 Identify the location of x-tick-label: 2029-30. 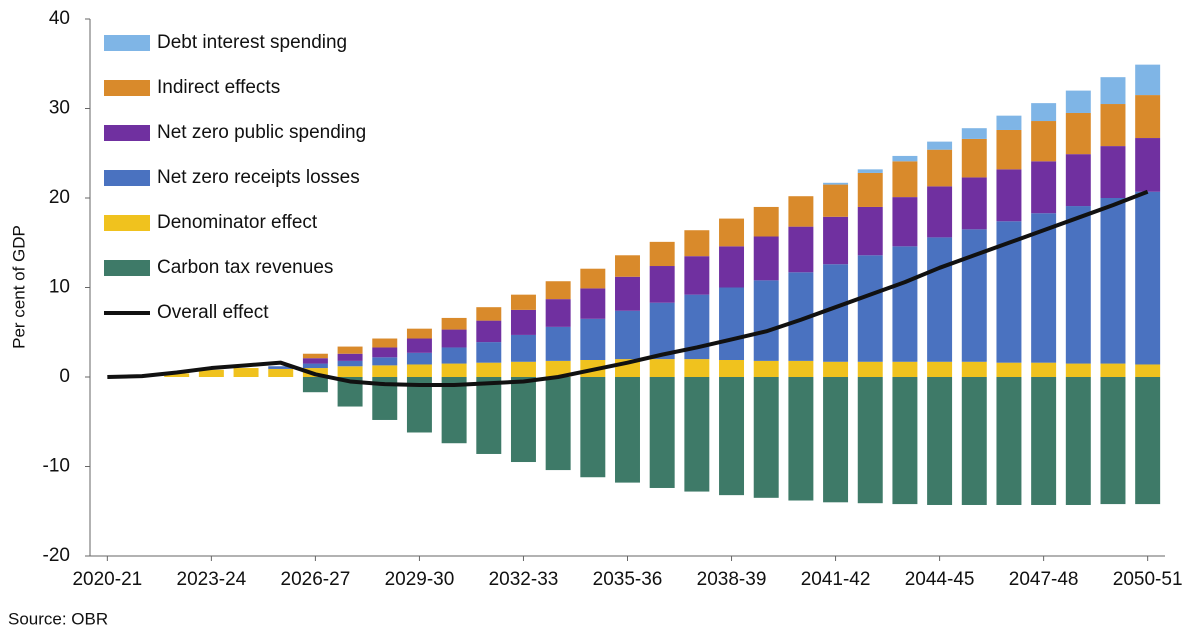
(420, 579).